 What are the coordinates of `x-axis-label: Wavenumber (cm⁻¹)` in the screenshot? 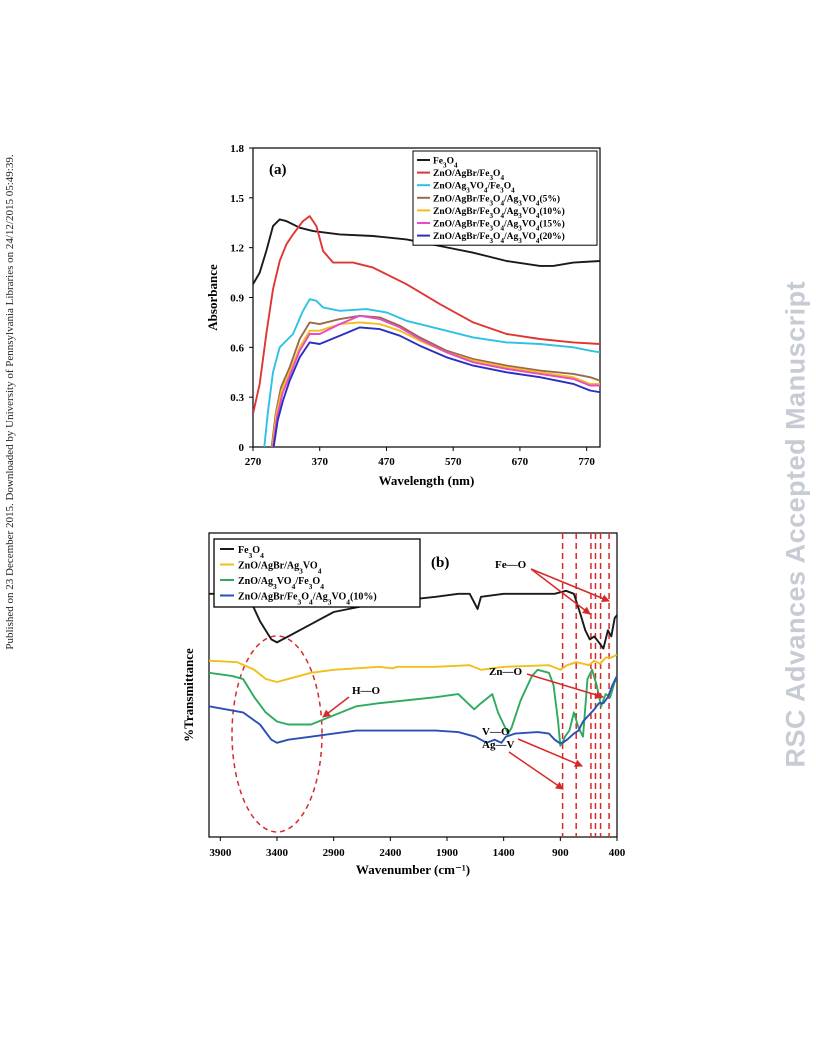 It's located at (413, 869).